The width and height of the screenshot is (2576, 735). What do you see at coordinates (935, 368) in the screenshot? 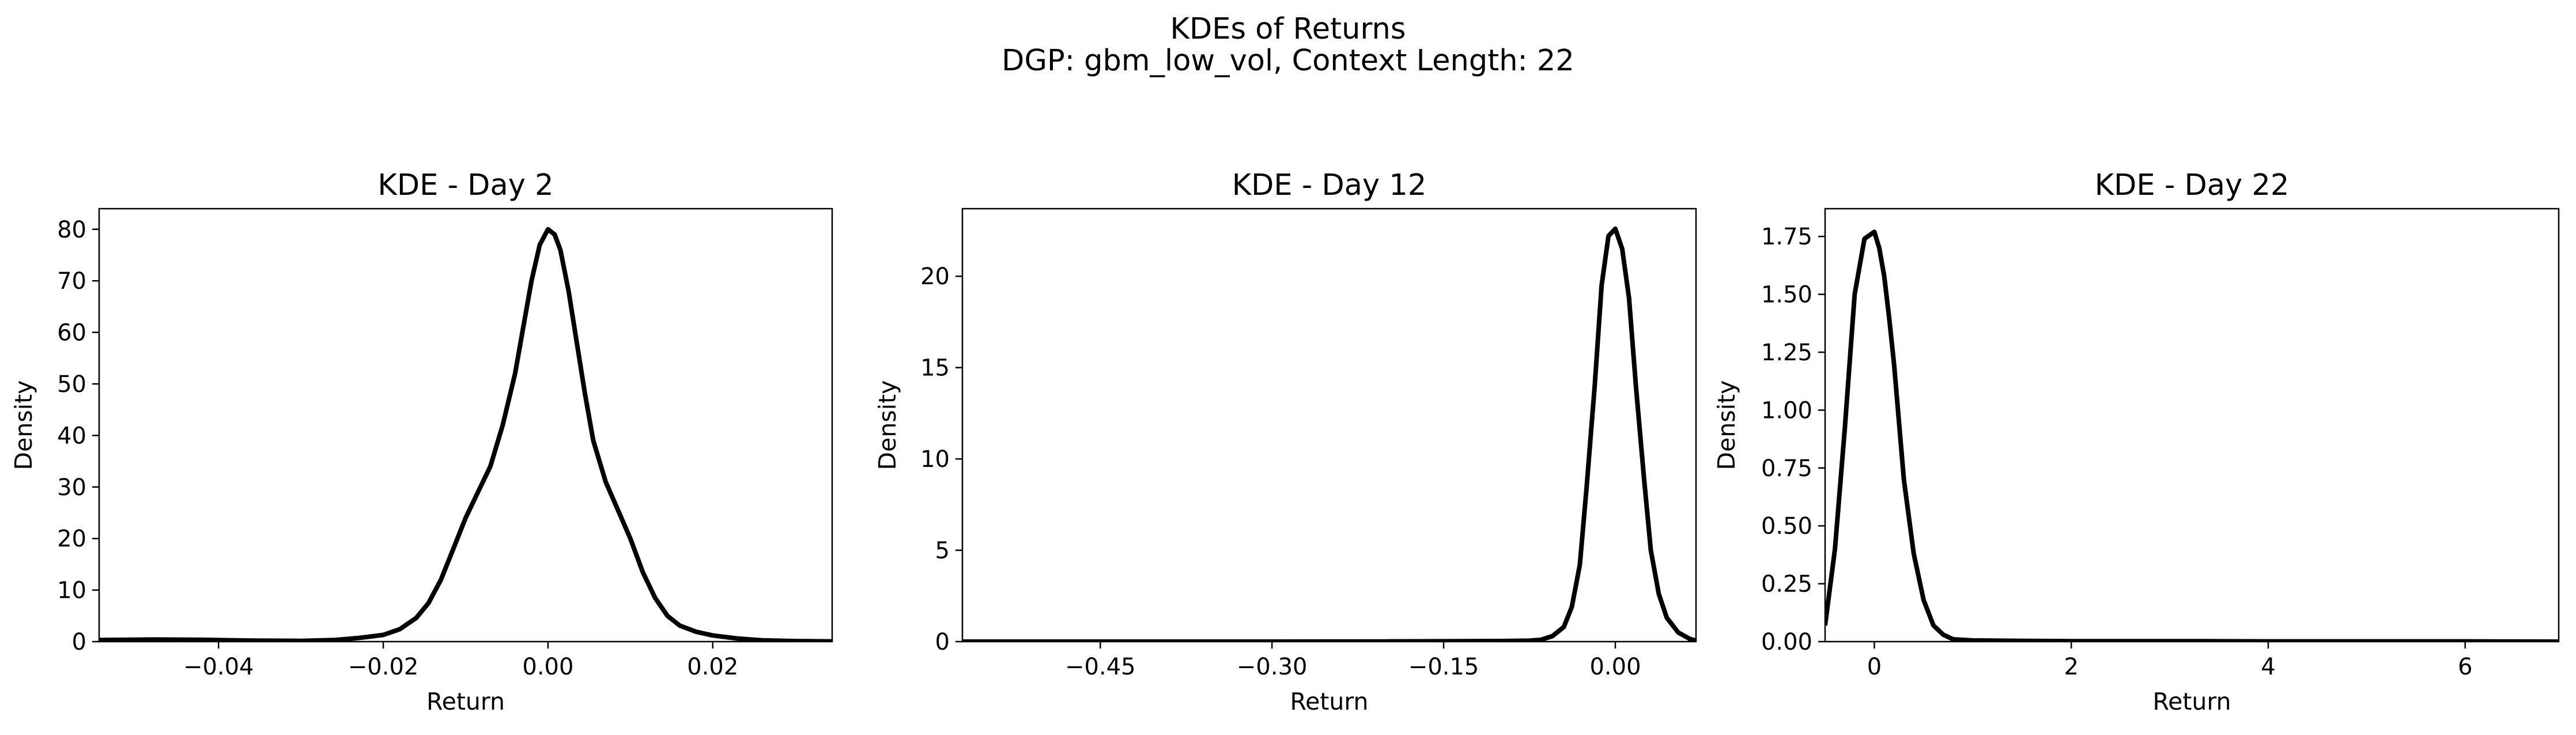
I see `y-tick-label: 15` at bounding box center [935, 368].